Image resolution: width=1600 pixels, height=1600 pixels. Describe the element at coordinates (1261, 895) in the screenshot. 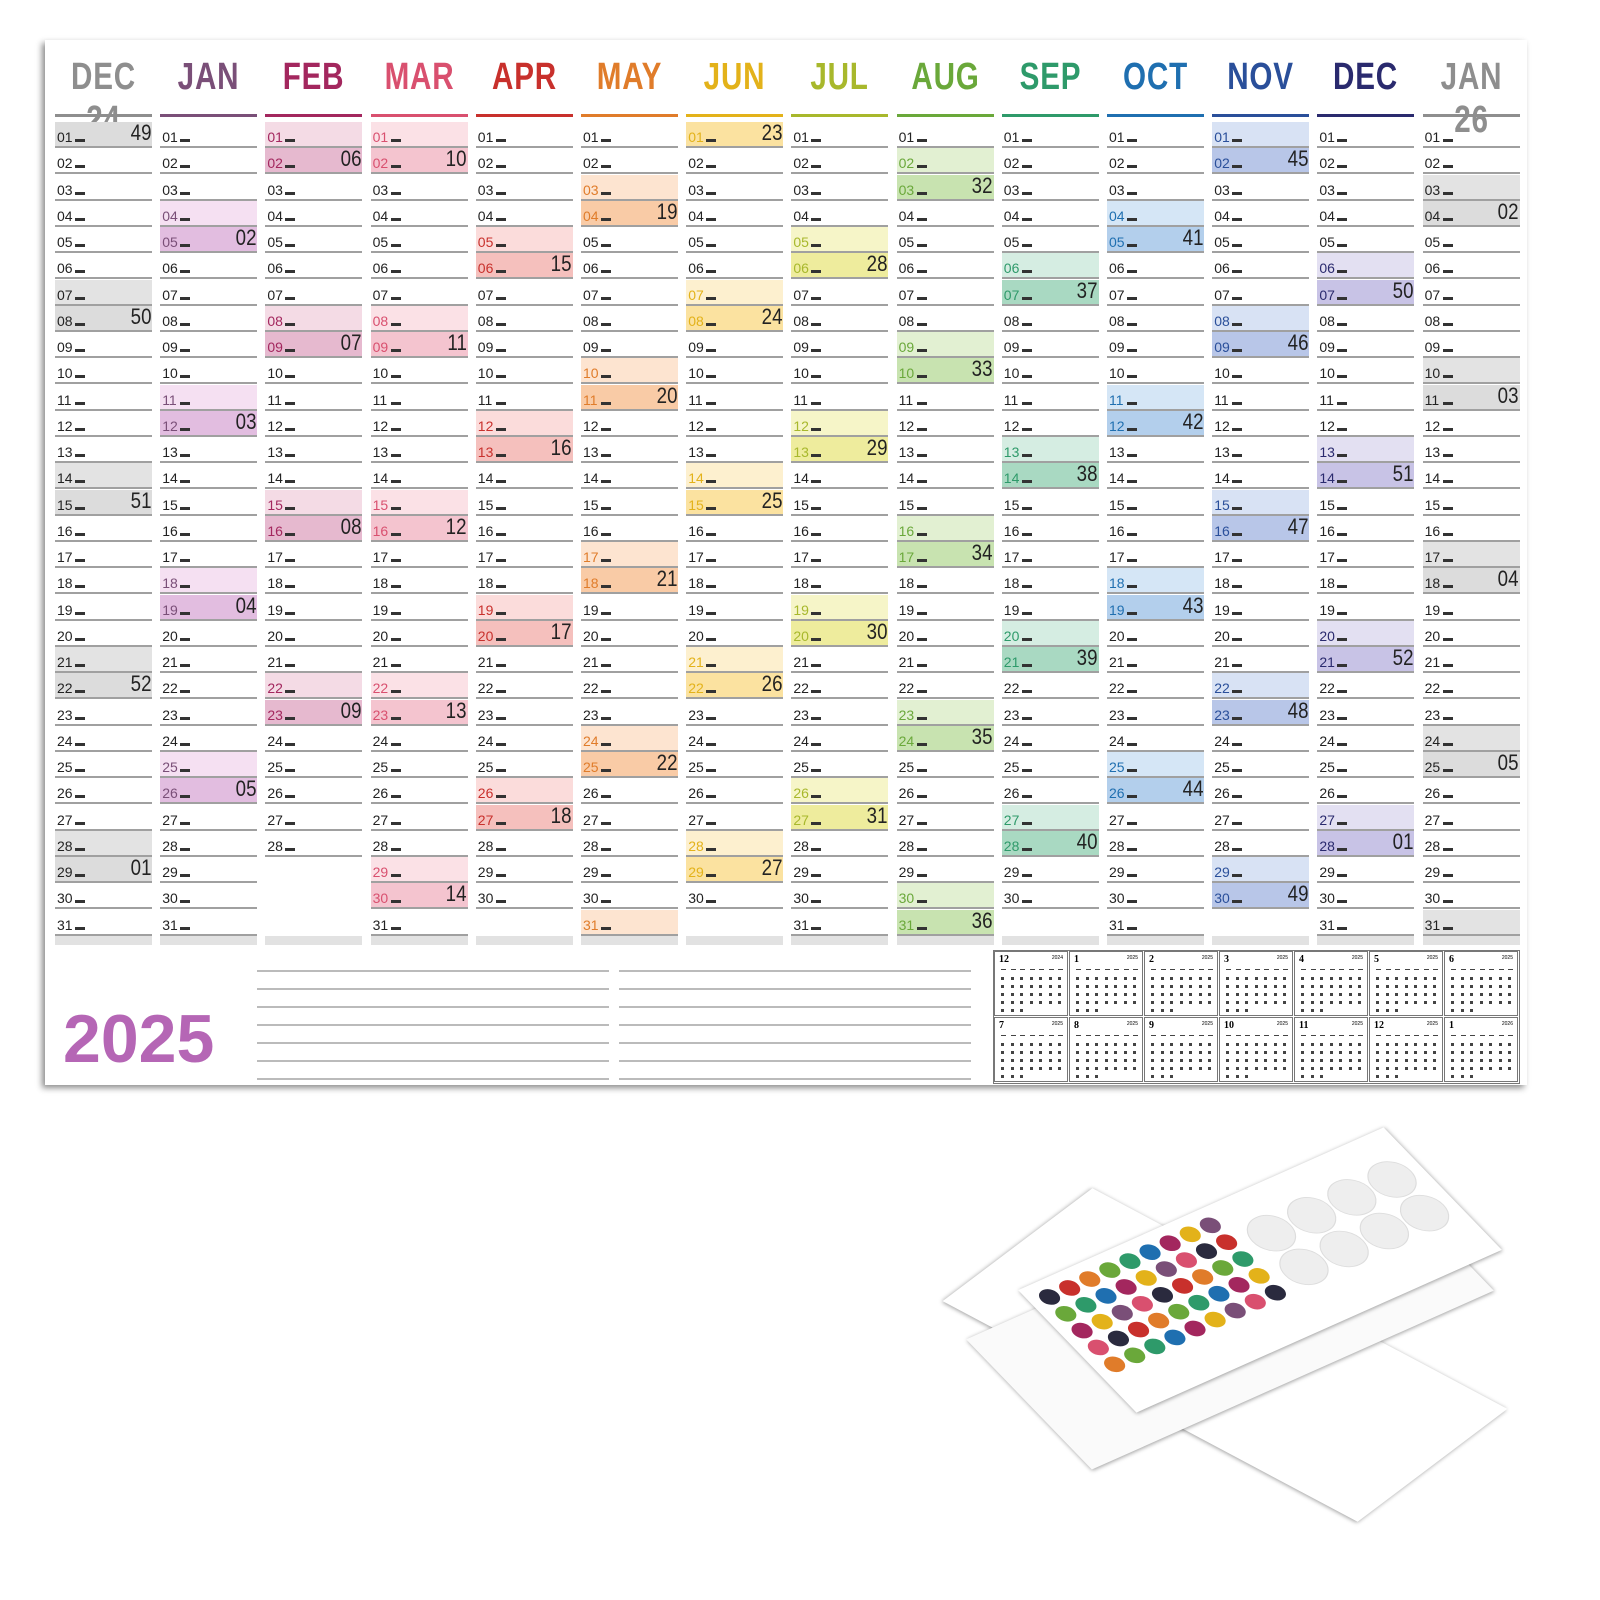

I see `day-row: 30 49` at that location.